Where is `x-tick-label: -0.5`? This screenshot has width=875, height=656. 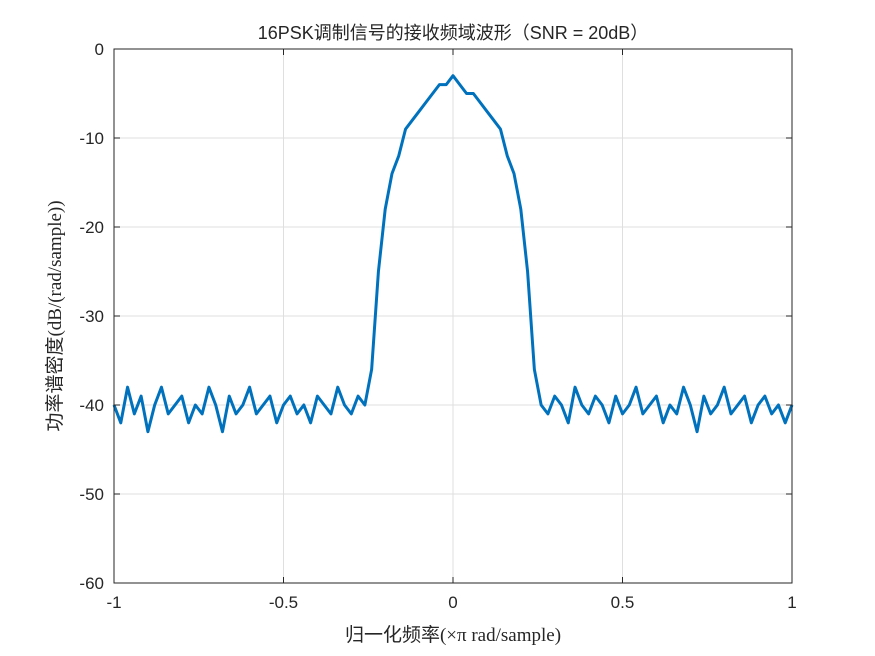
x-tick-label: -0.5 is located at coordinates (283, 602).